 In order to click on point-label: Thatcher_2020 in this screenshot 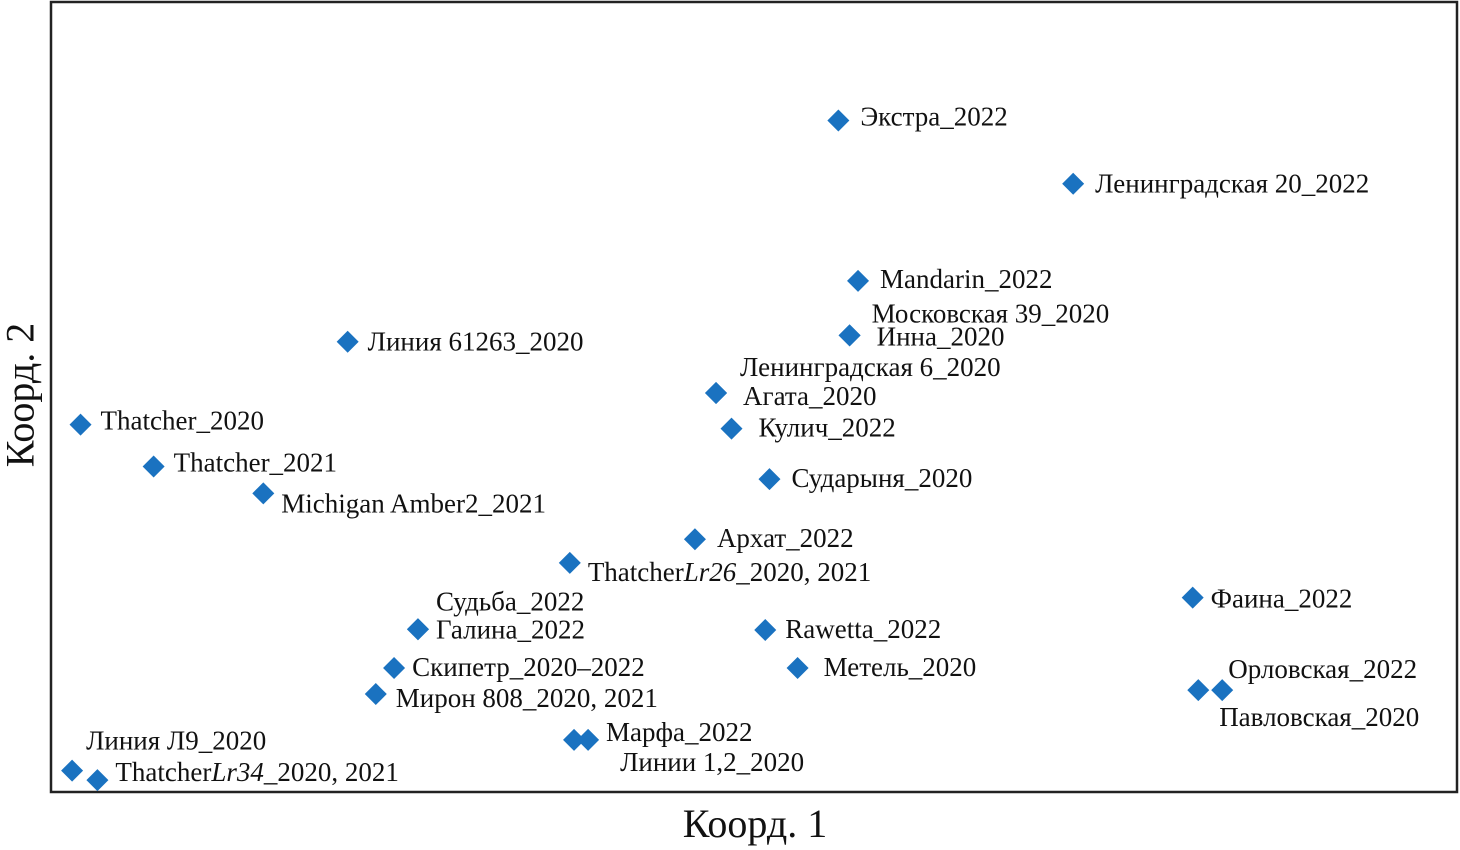, I will do `click(182, 421)`.